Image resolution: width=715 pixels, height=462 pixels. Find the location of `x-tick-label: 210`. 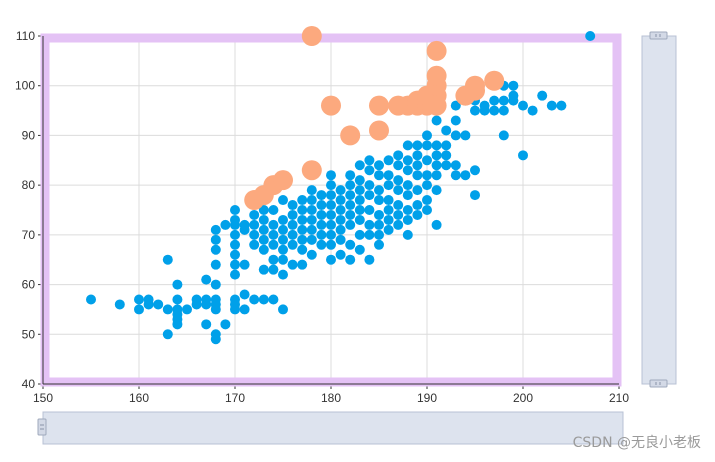

x-tick-label: 210 is located at coordinates (619, 398).